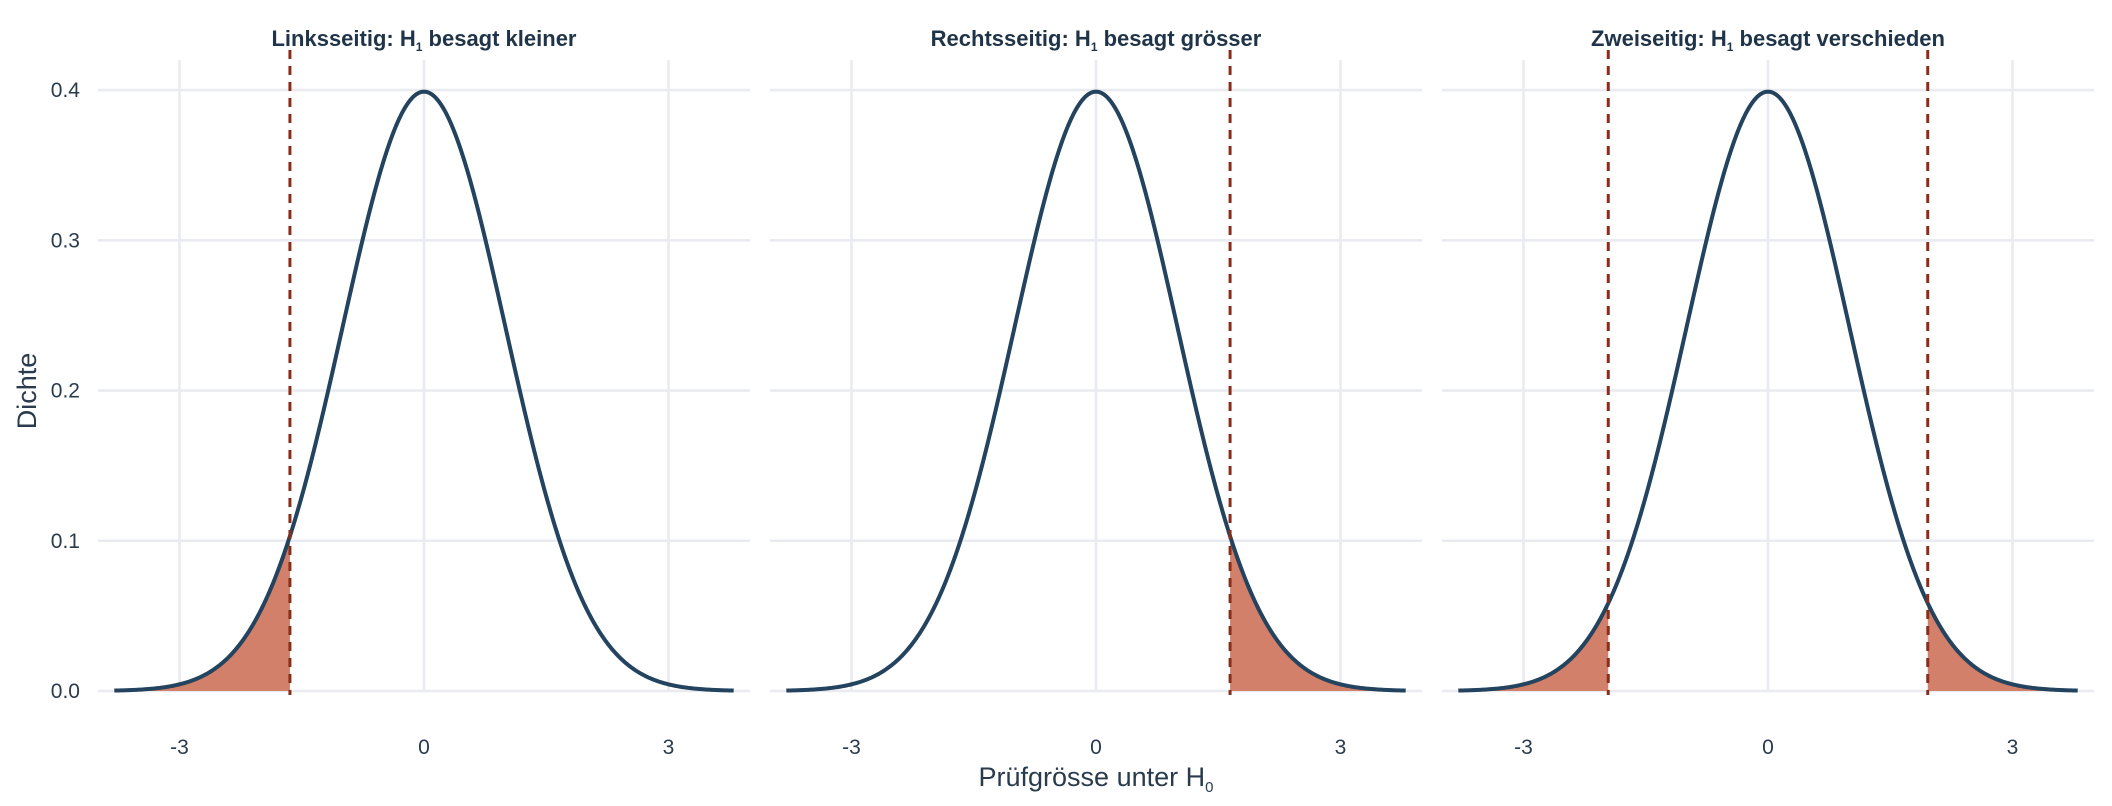 This screenshot has width=2112, height=806. What do you see at coordinates (1092, 777) in the screenshot?
I see `x-axis-title-main: Prüfgrösse unter H` at bounding box center [1092, 777].